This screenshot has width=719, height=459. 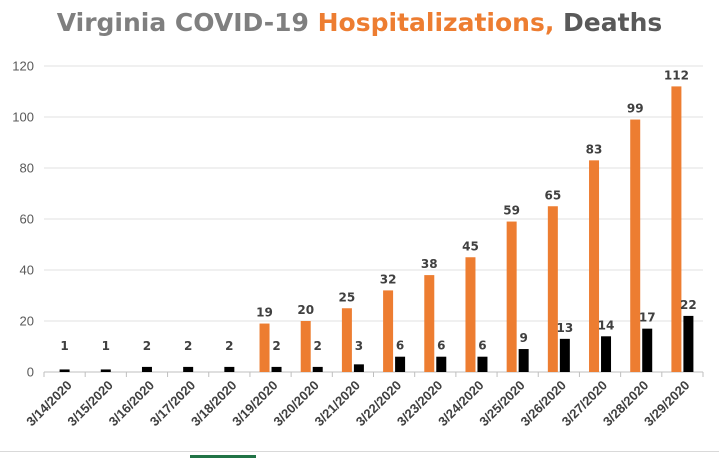 I want to click on label-deaths-3/25/2020: 9, so click(x=523, y=338).